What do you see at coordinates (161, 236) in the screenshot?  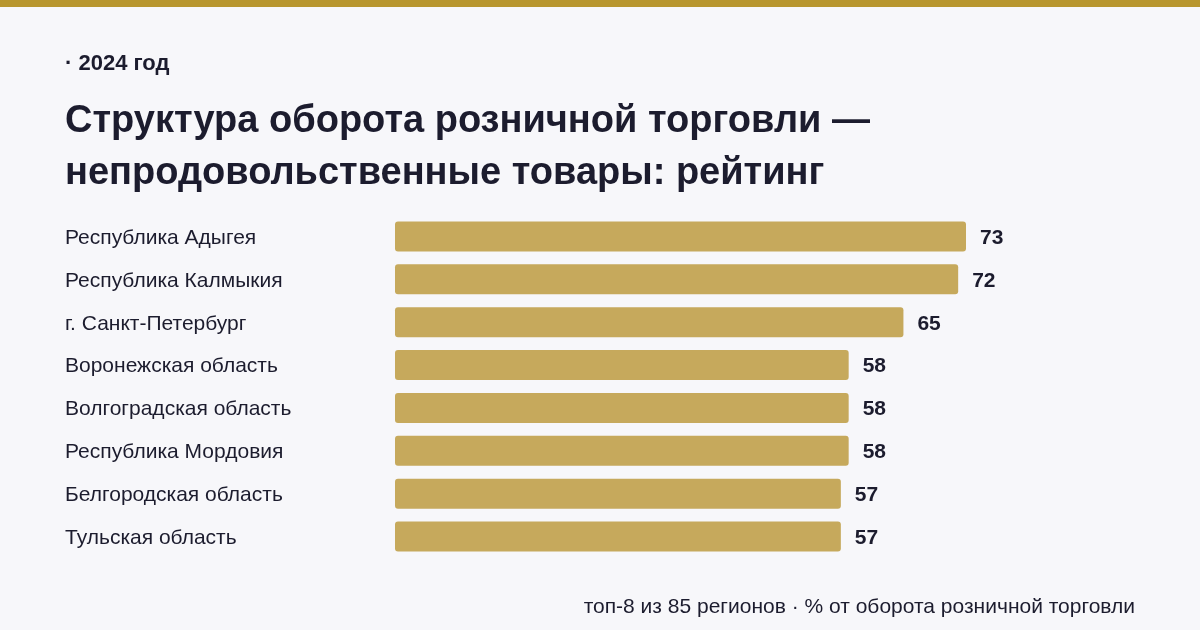 I see `y-tick-label: Республика Адыгея` at bounding box center [161, 236].